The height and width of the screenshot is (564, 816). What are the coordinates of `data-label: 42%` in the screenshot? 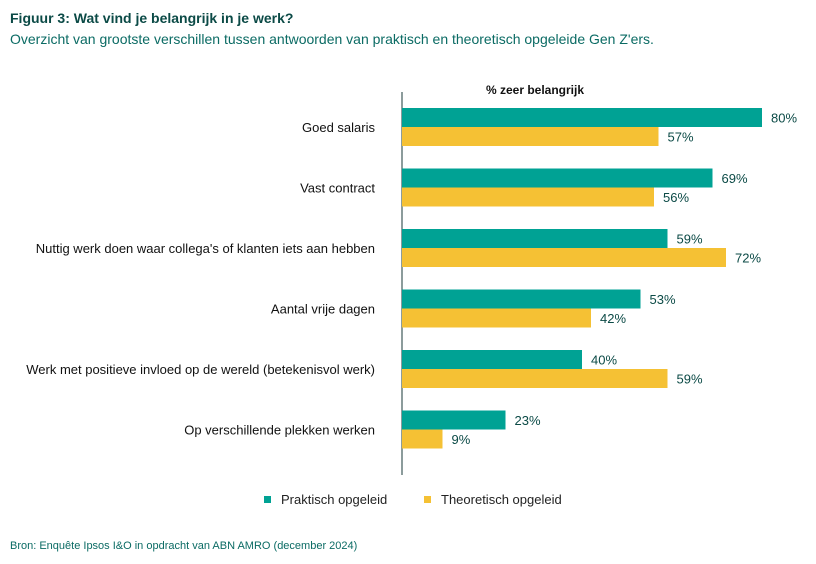 It's located at (613, 318).